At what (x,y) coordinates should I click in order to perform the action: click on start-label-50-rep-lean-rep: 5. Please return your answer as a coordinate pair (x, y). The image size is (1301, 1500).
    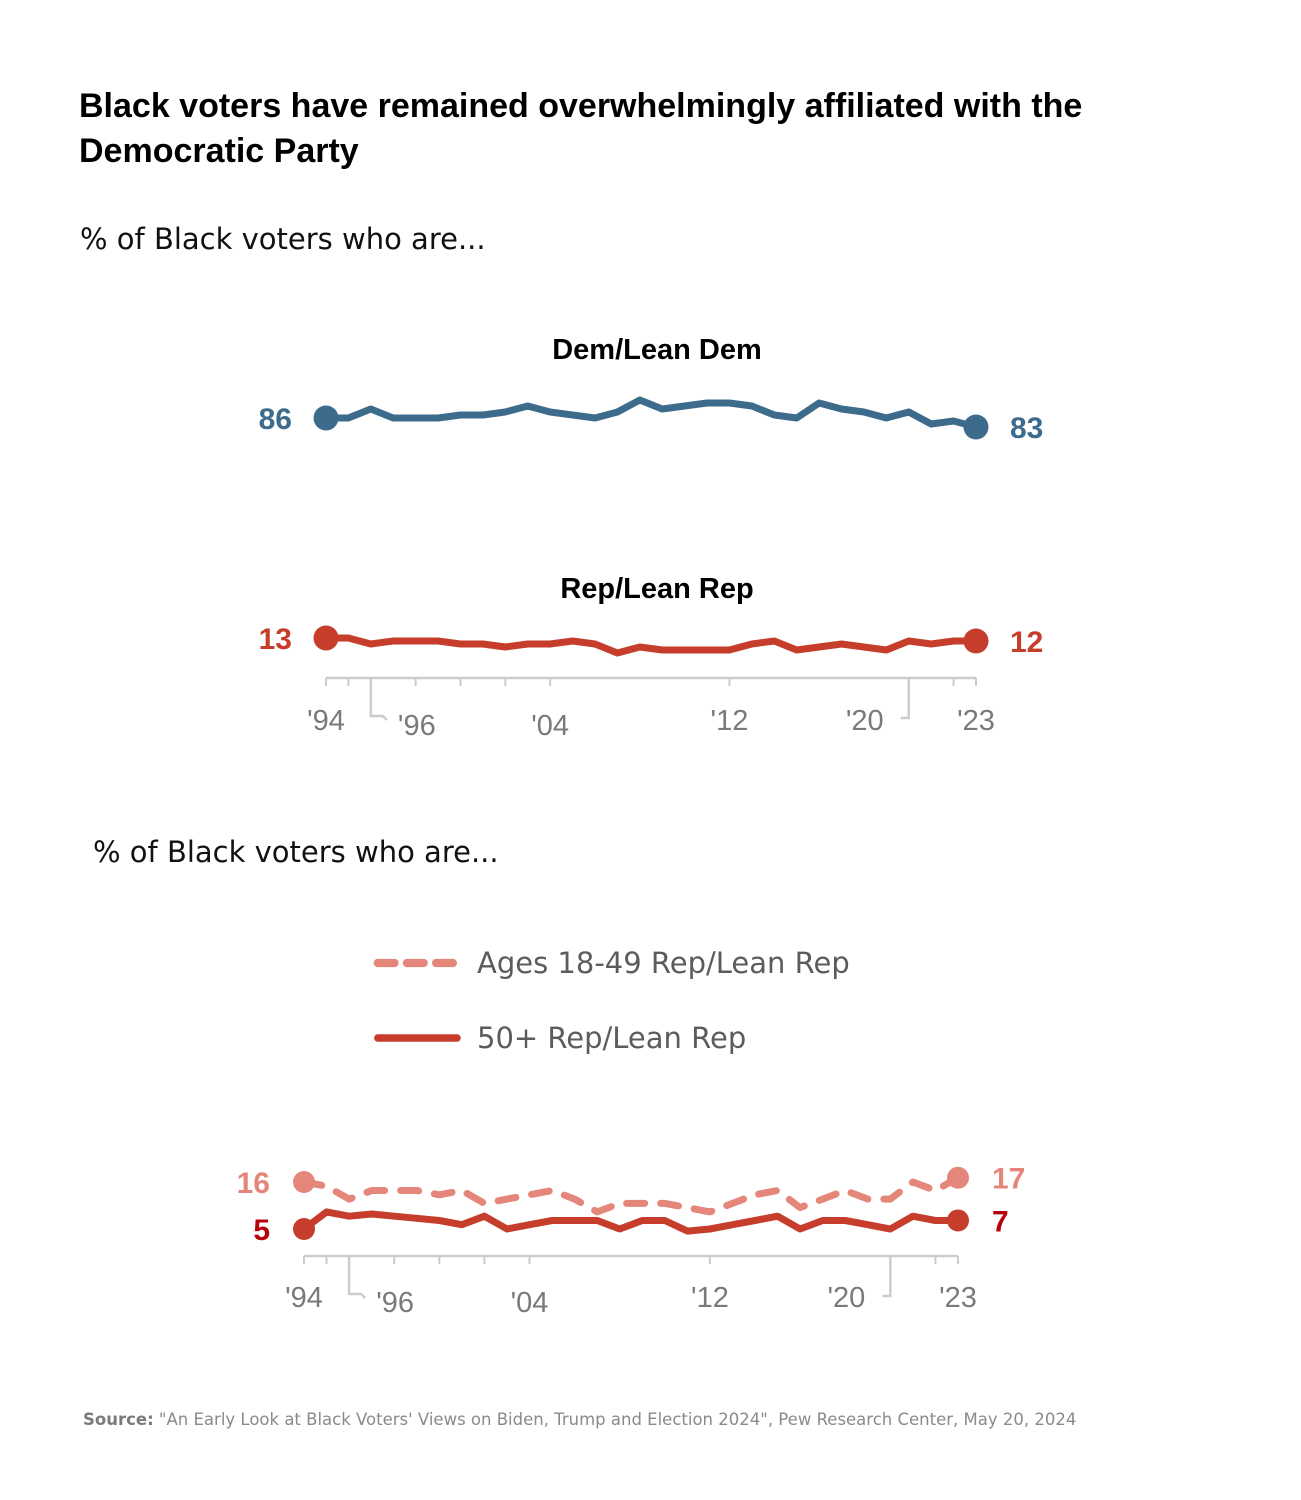
    Looking at the image, I should click on (261, 1230).